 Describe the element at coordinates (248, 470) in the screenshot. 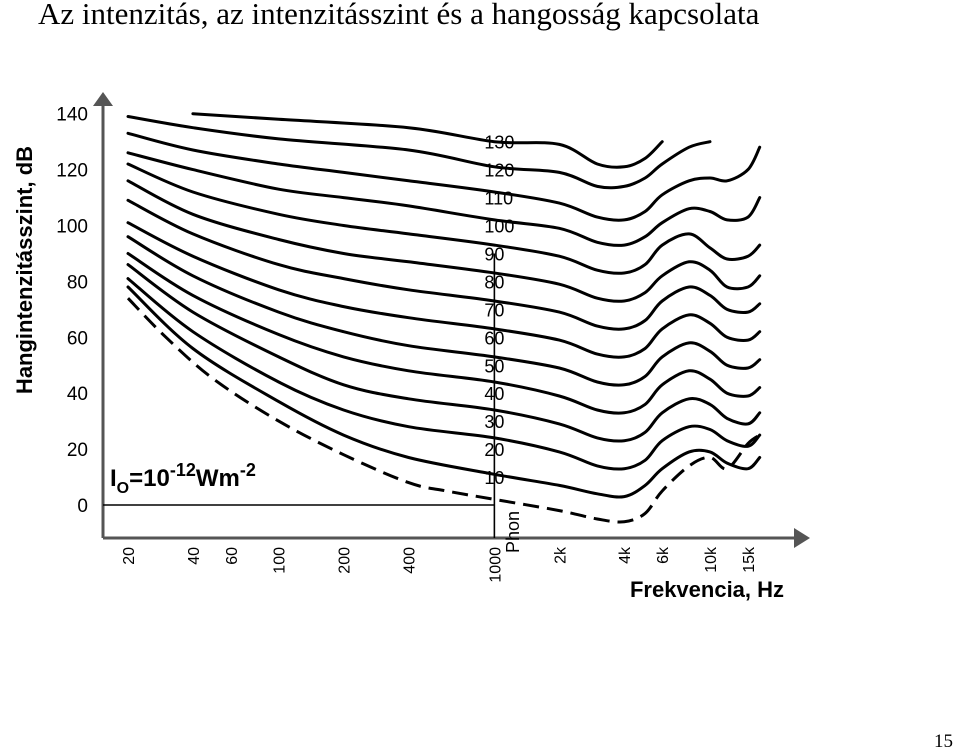

I see `ref-exp2: -2` at that location.